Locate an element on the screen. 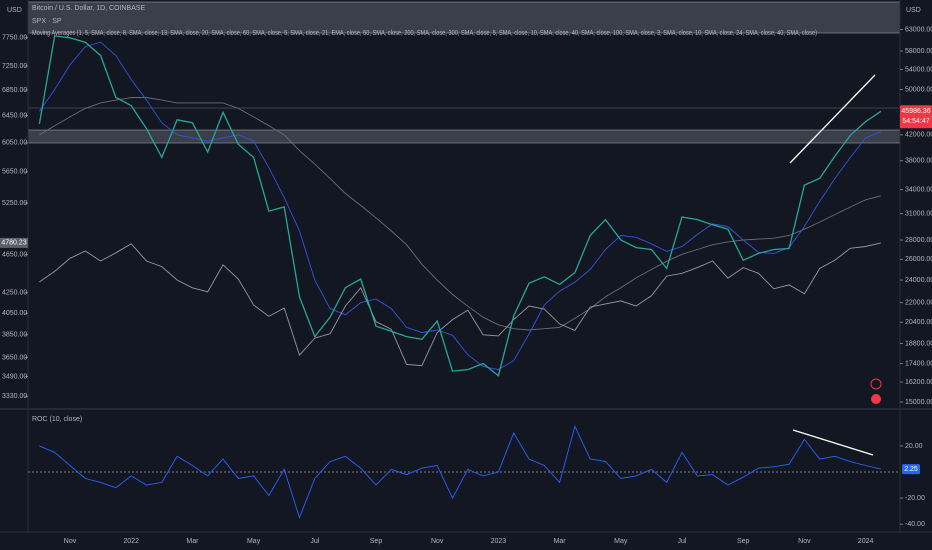 Image resolution: width=932 pixels, height=550 pixels. y2-tick-label: 20400.00 is located at coordinates (918, 322).